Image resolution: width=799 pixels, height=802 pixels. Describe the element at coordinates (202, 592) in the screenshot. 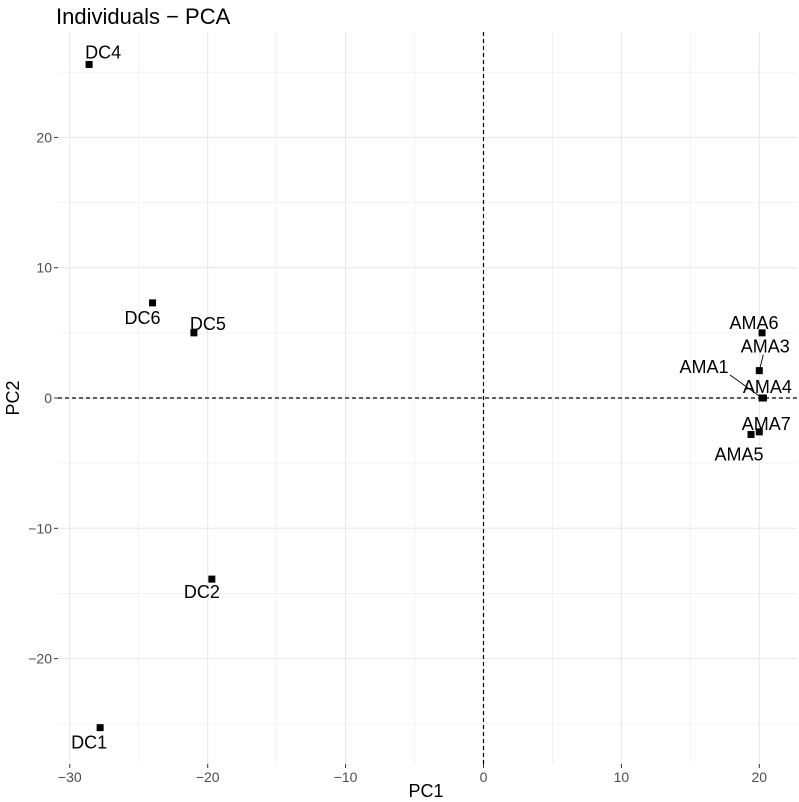

I see `point-label-dc2: DC2` at that location.